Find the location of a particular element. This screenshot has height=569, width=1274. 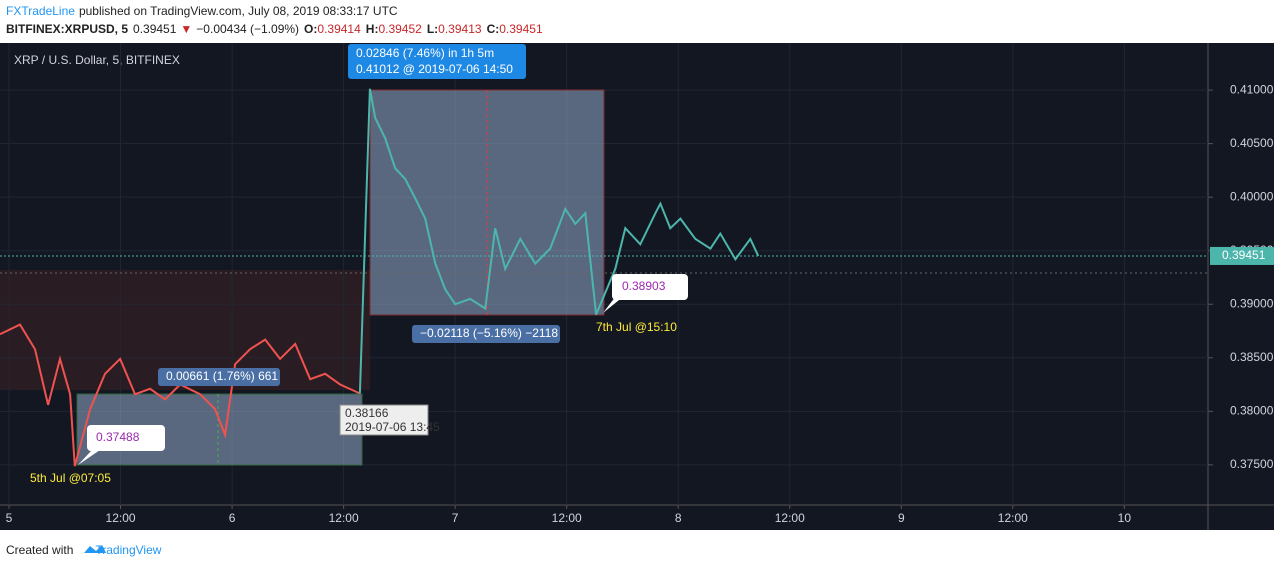

ohlc-value: 0.39414 is located at coordinates (339, 29).